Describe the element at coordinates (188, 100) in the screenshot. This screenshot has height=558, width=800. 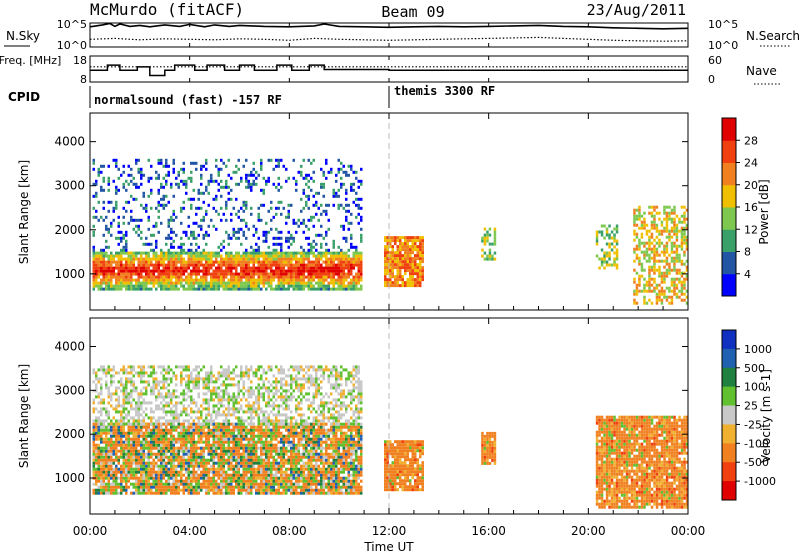
I see `cpid-segment-1: normalsound (fast) -157 RF` at that location.